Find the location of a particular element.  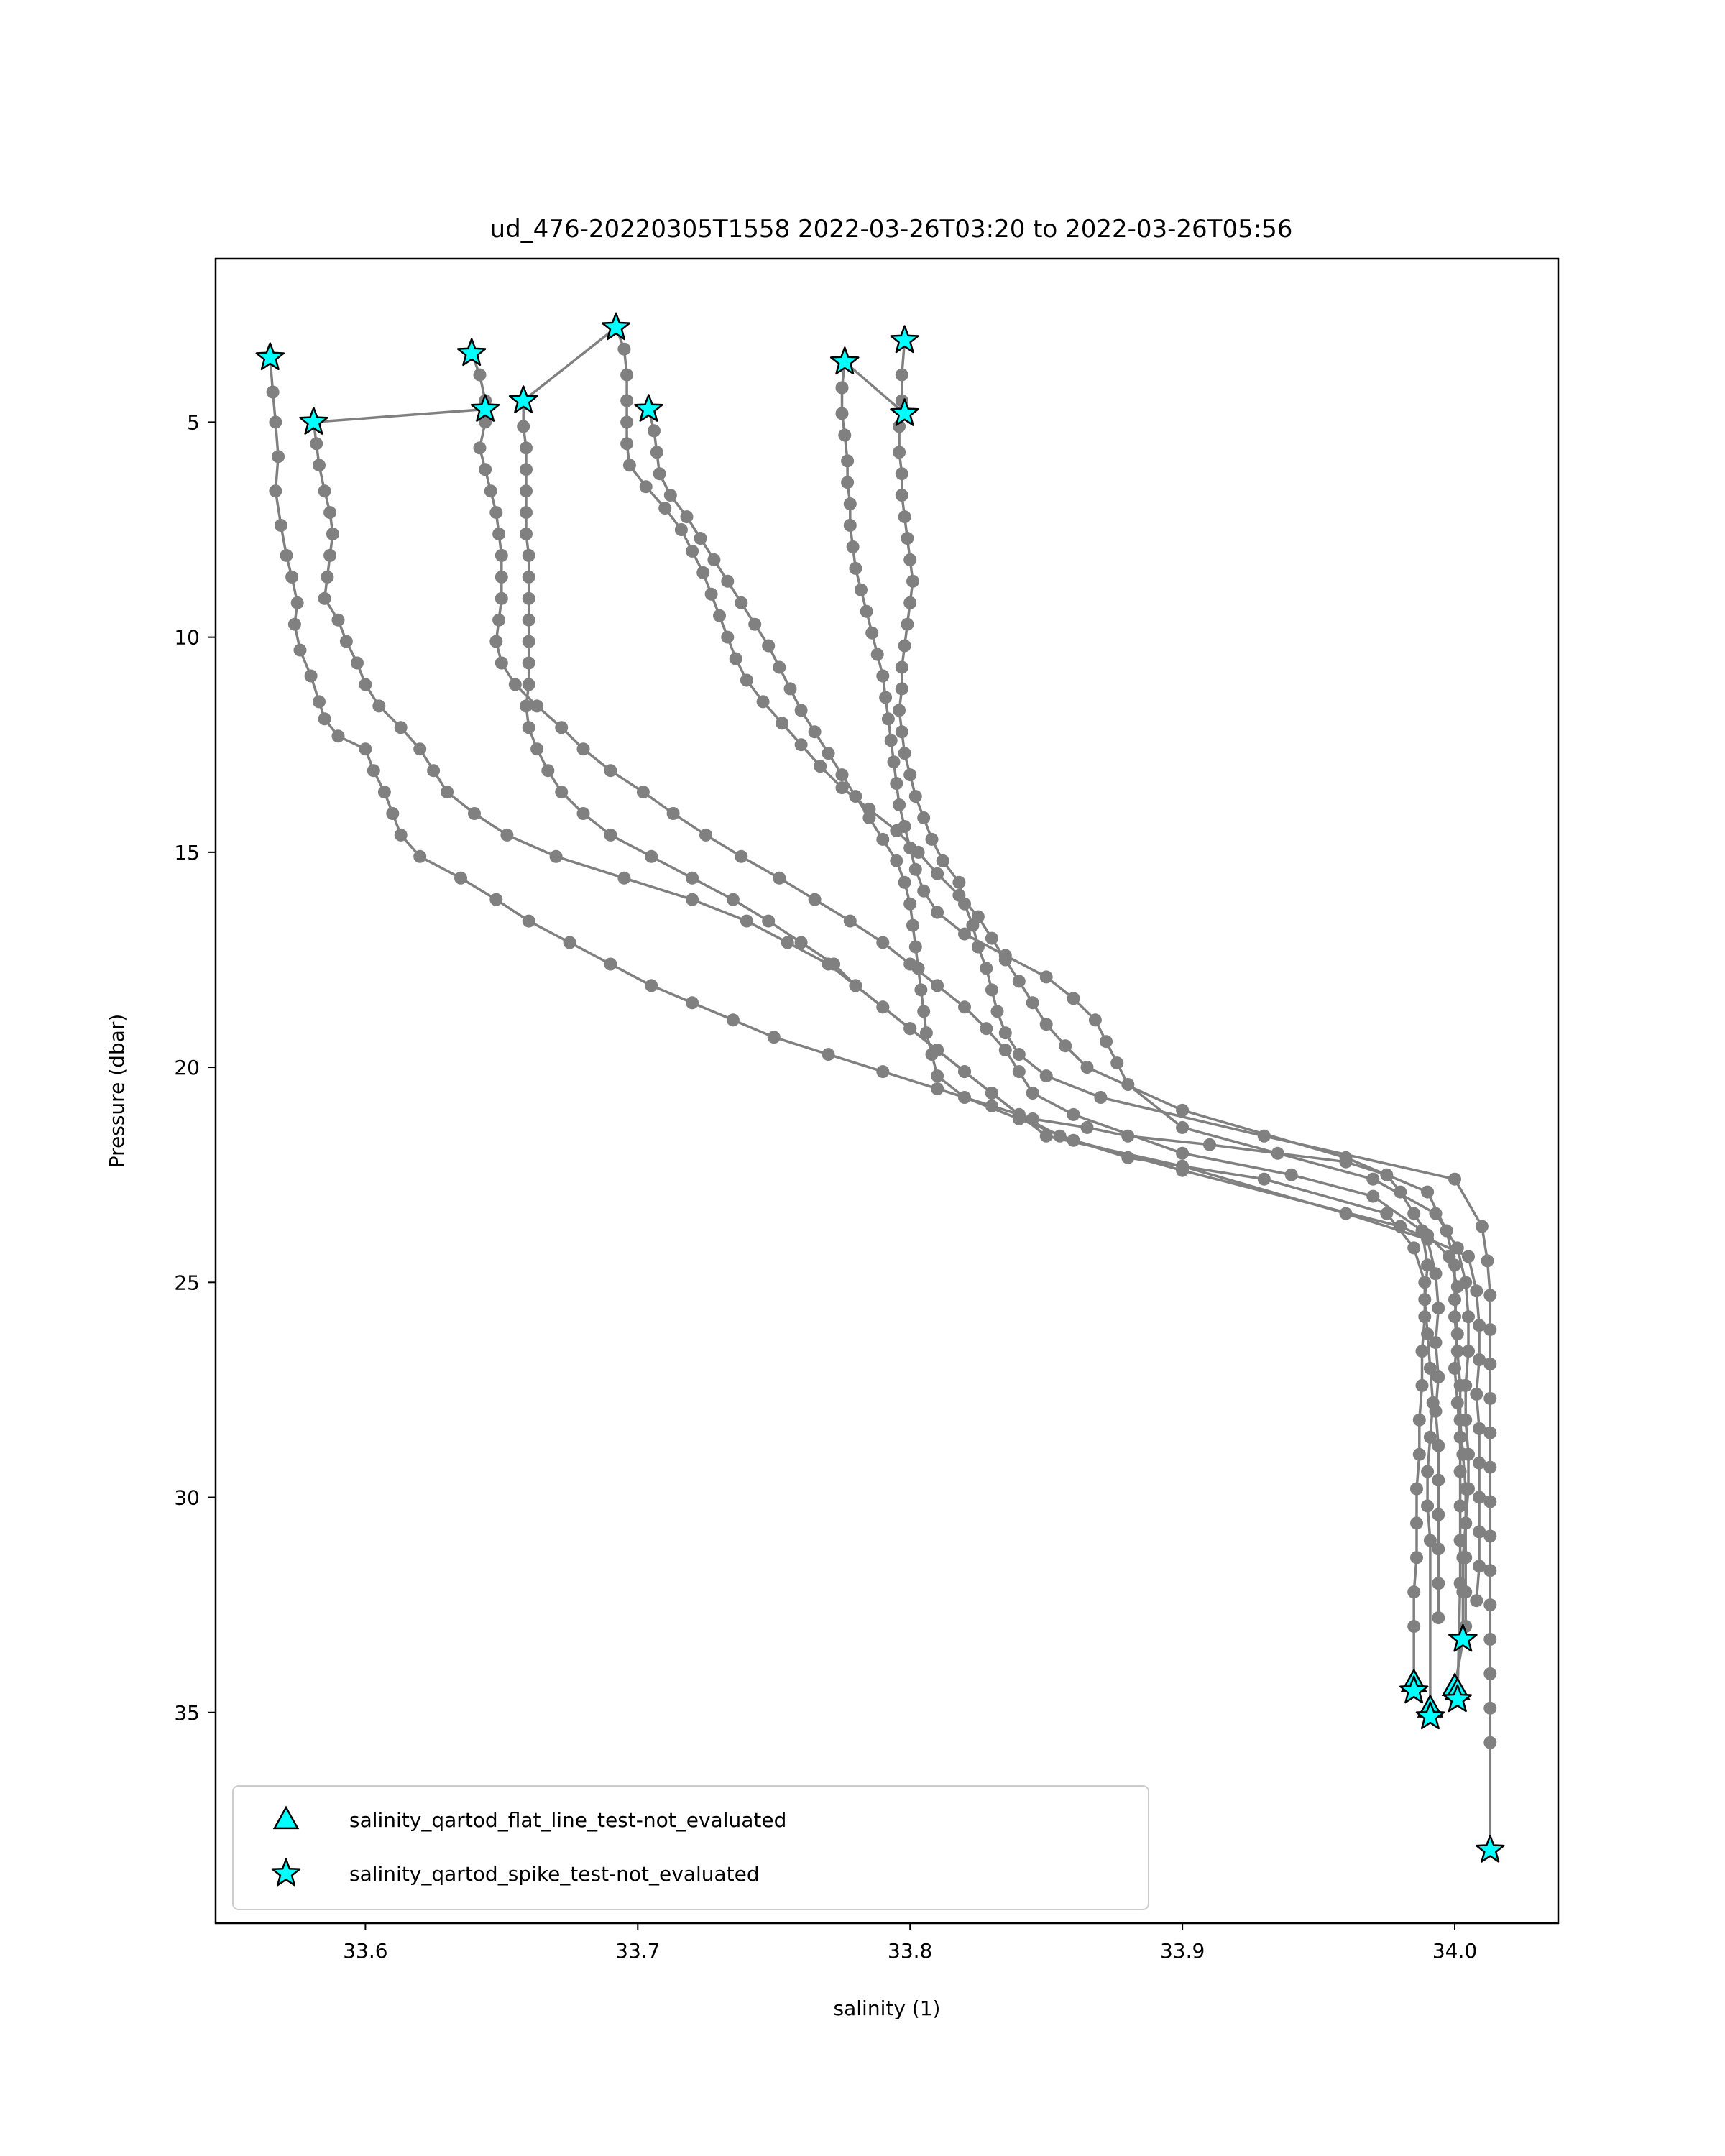

x-tick-label: 33.9 is located at coordinates (1182, 1951).